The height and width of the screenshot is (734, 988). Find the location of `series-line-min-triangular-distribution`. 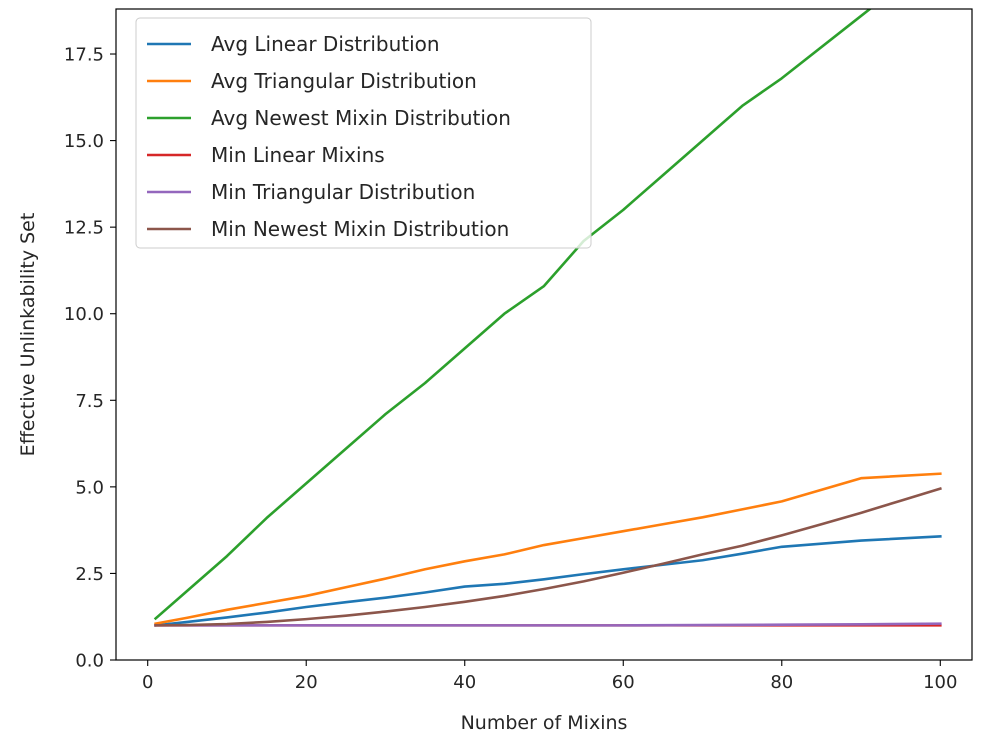

series-line-min-triangular-distribution is located at coordinates (548, 624).